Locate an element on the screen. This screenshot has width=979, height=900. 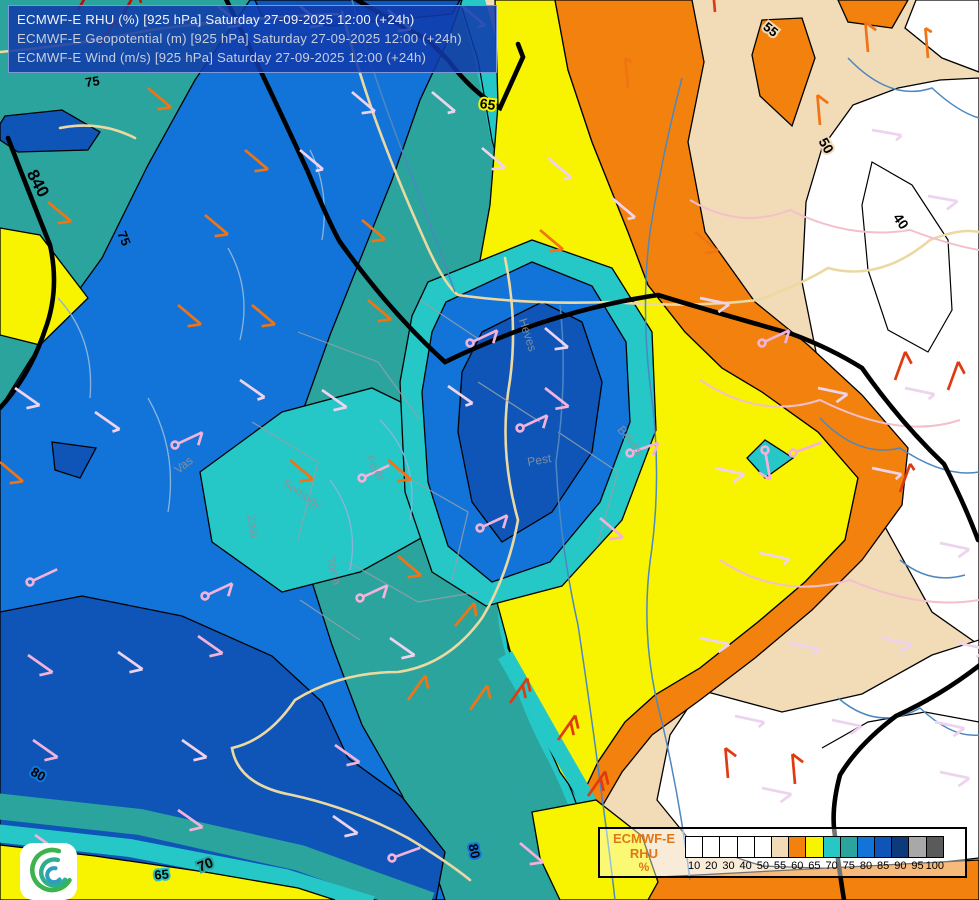
legend-value: 10 is located at coordinates (694, 866).